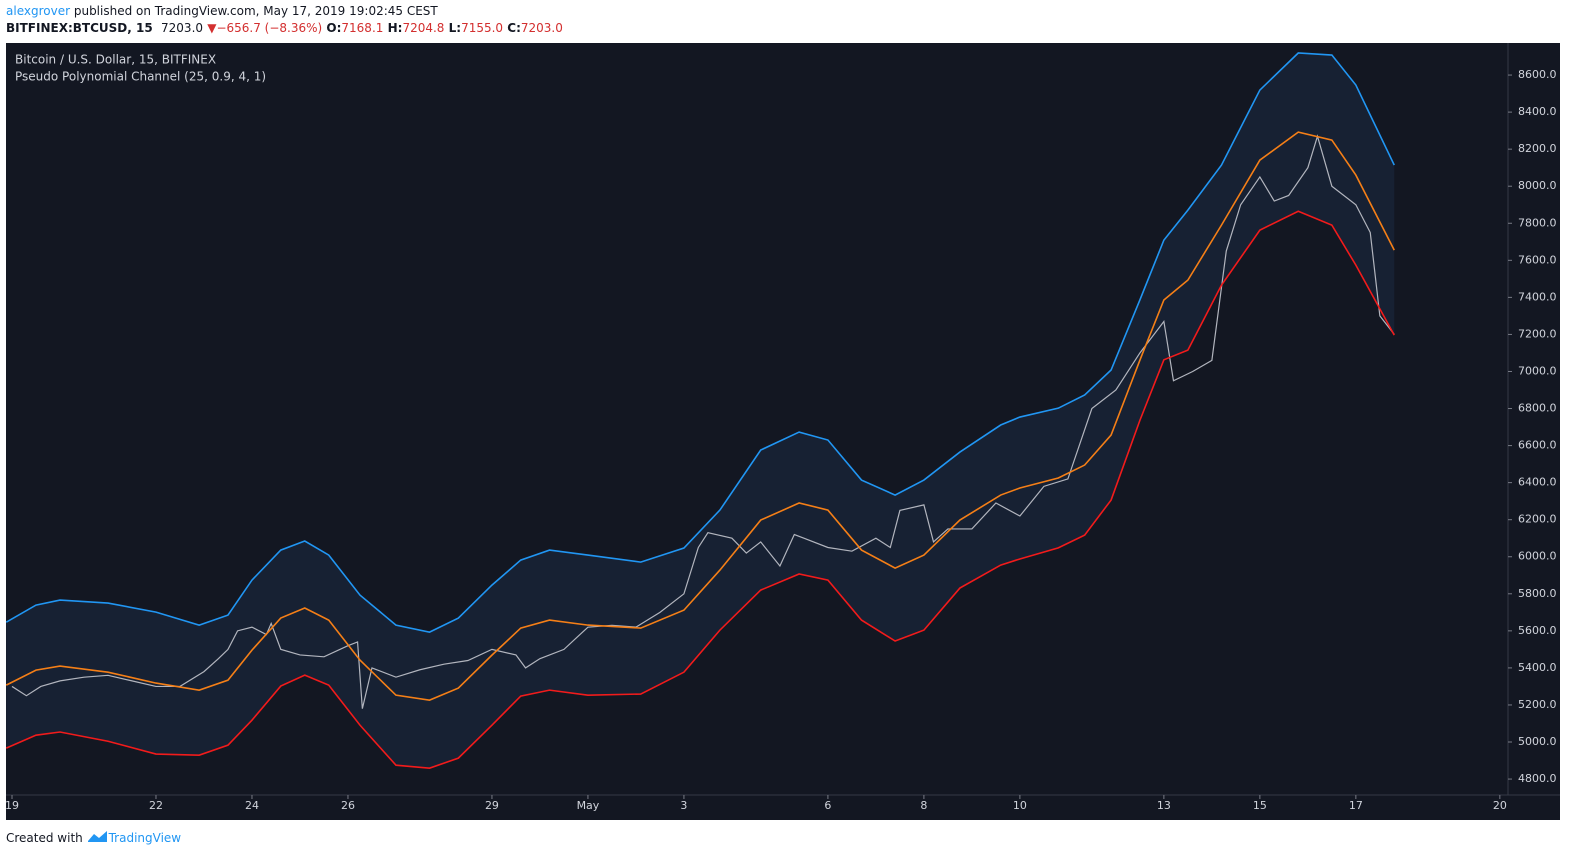  Describe the element at coordinates (97, 836) in the screenshot. I see `logo` at that location.